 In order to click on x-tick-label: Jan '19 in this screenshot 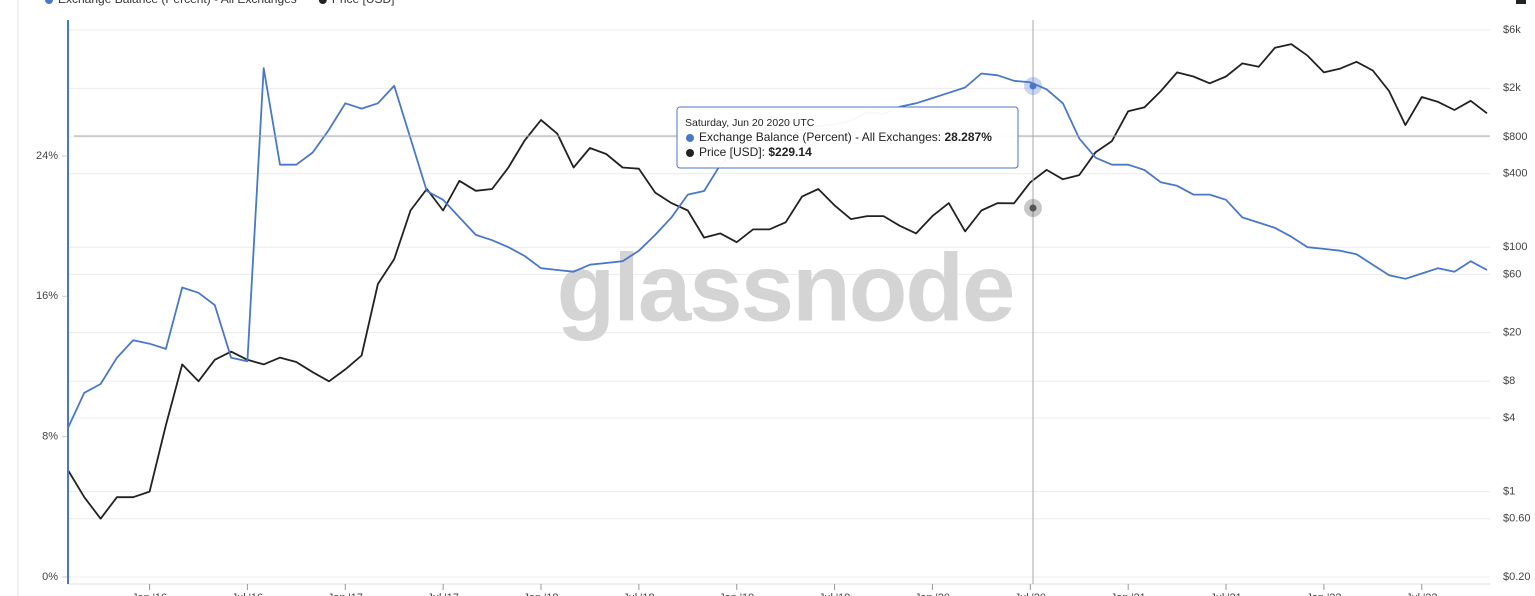, I will do `click(736, 594)`.